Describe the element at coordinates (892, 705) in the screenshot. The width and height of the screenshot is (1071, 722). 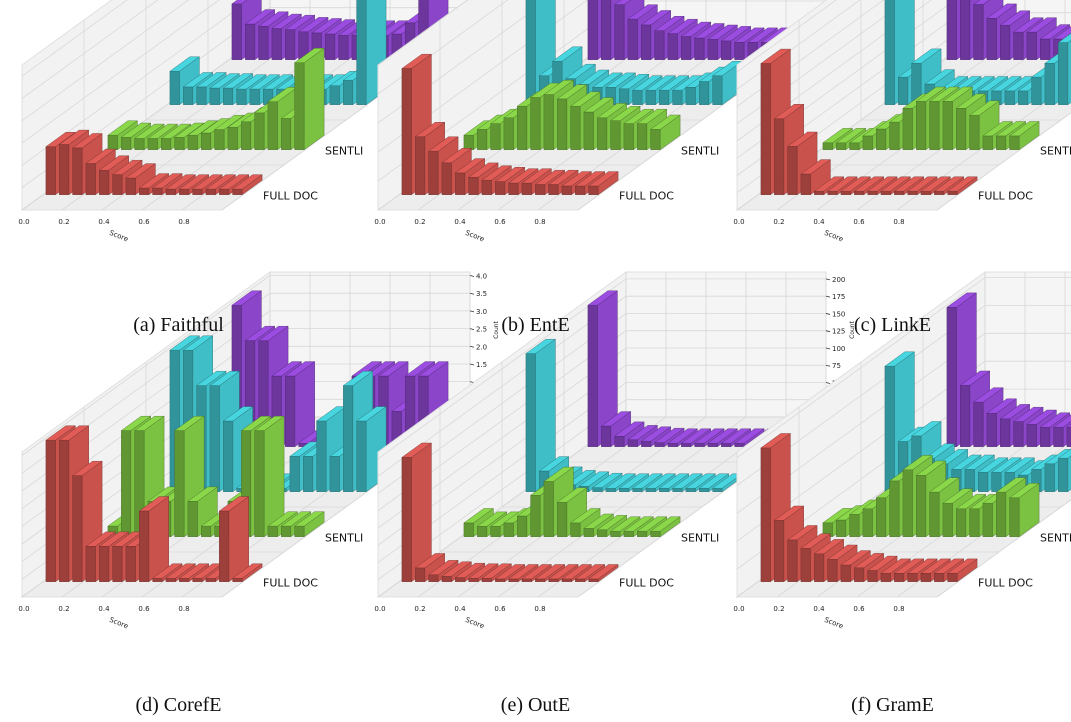
I see `caption-6: (f) GramE` at that location.